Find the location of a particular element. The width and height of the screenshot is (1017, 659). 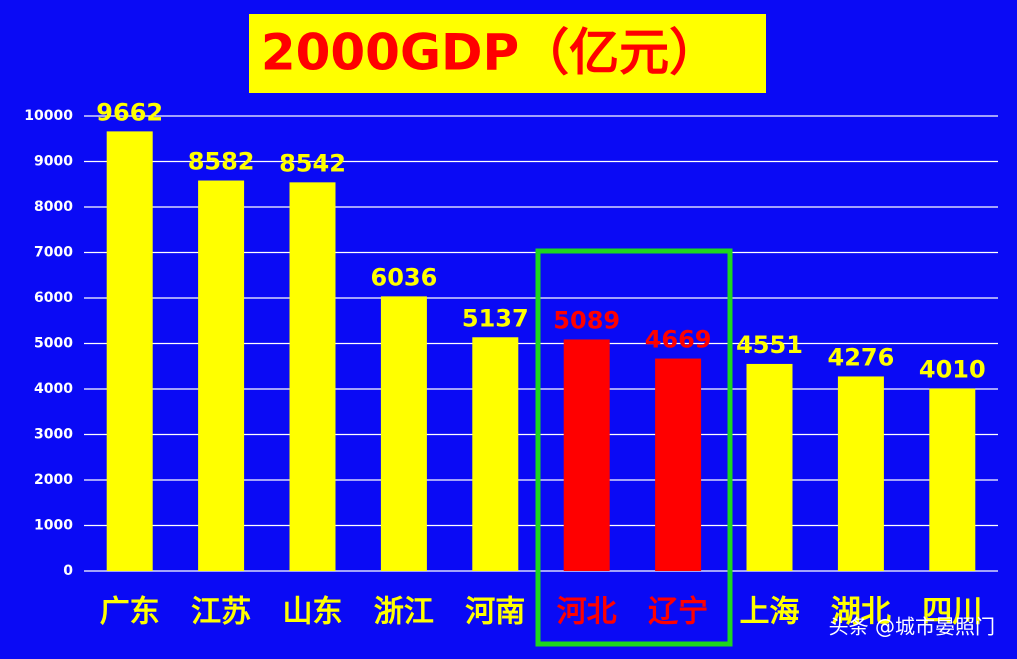

y-tick-label: 10000 is located at coordinates (48, 116).